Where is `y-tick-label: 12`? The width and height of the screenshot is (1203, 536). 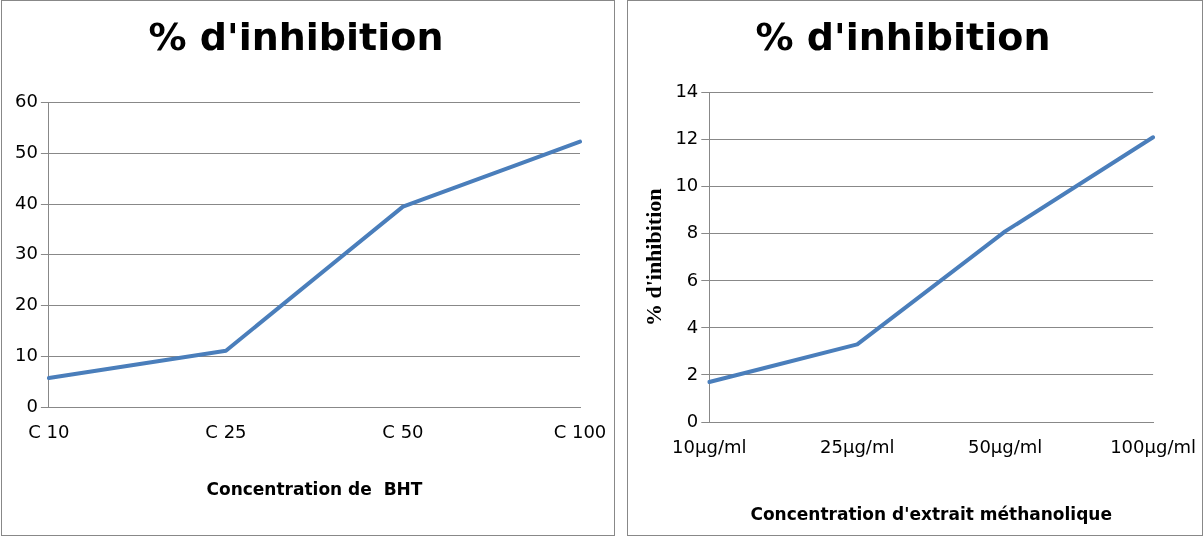 y-tick-label: 12 is located at coordinates (687, 138).